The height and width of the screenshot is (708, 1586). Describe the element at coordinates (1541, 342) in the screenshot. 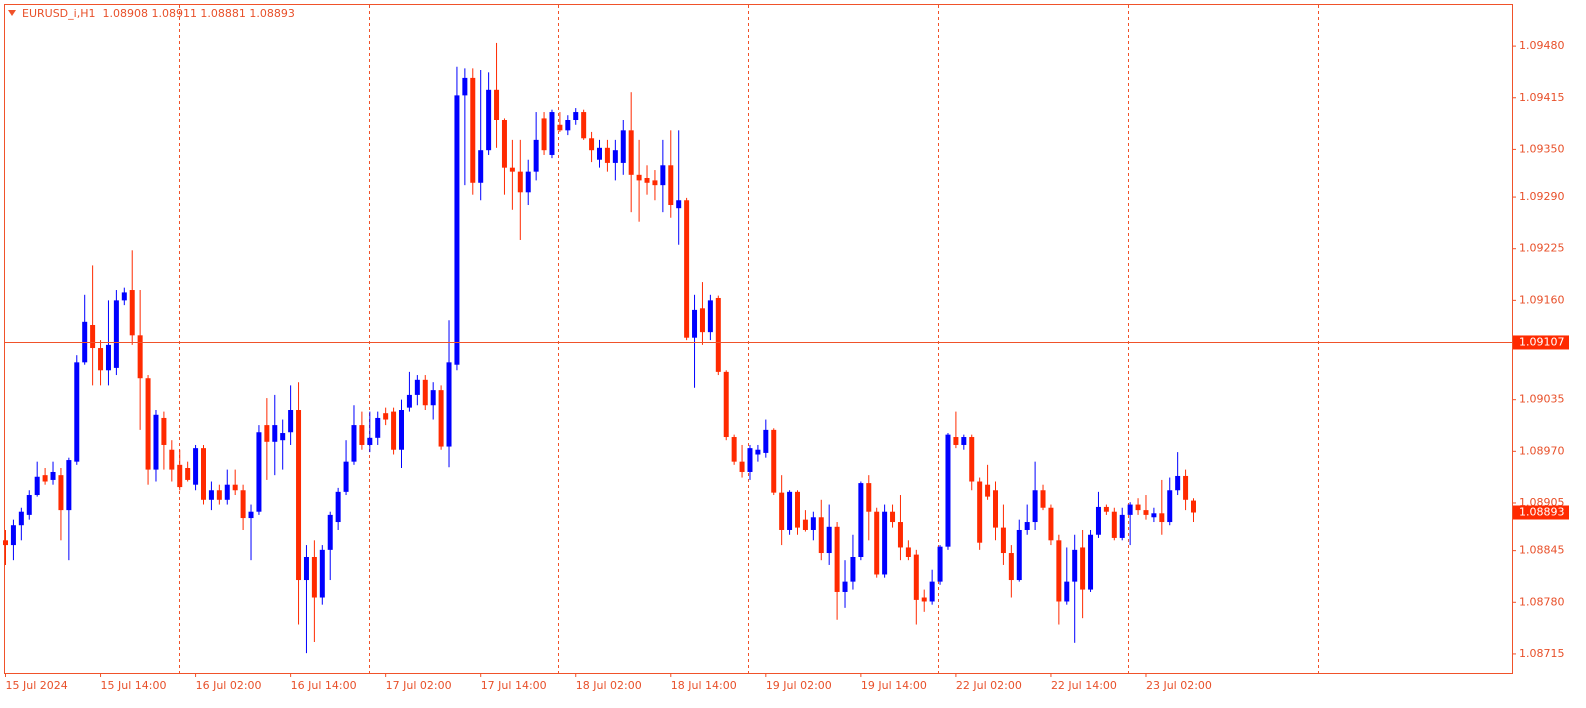

I see `price-line-label-bg` at that location.